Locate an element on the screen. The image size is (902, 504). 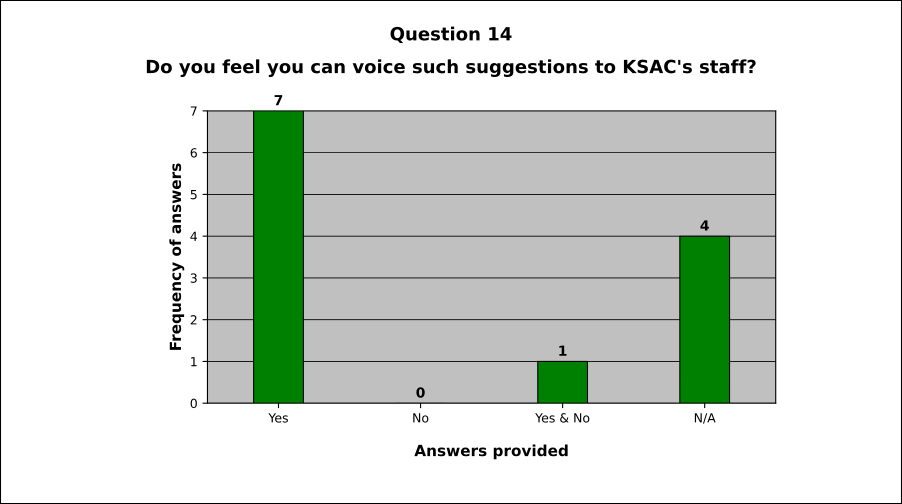
x-tick-label: N/A is located at coordinates (705, 418).